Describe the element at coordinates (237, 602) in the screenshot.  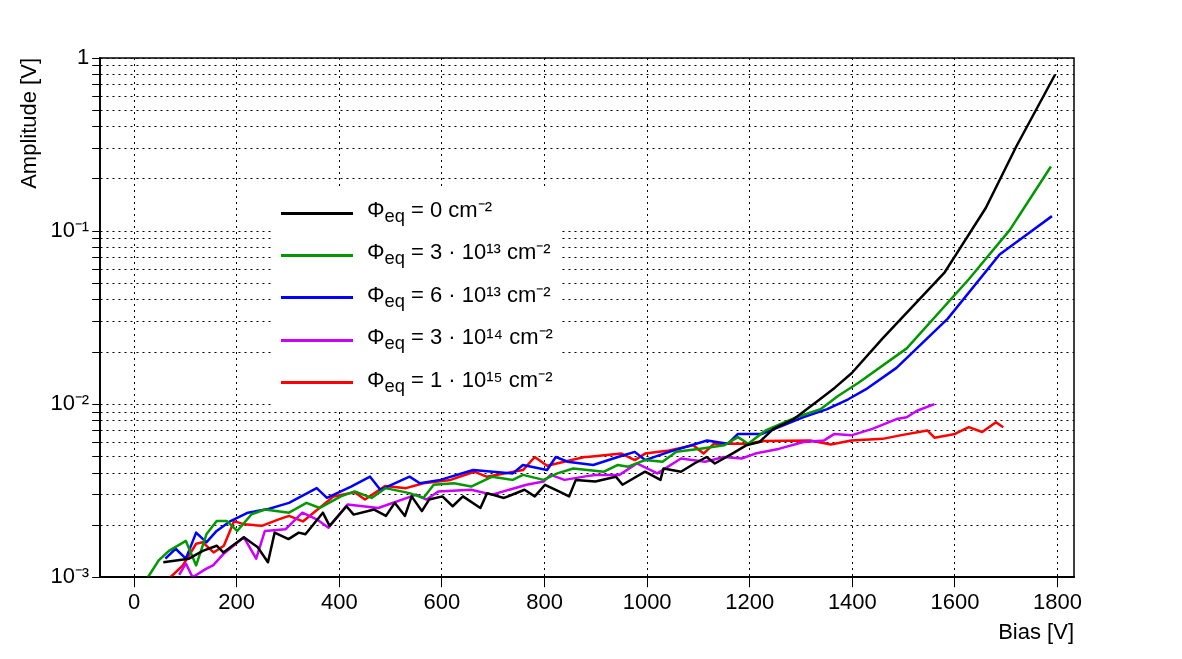
I see `x-tick-label: 200` at that location.